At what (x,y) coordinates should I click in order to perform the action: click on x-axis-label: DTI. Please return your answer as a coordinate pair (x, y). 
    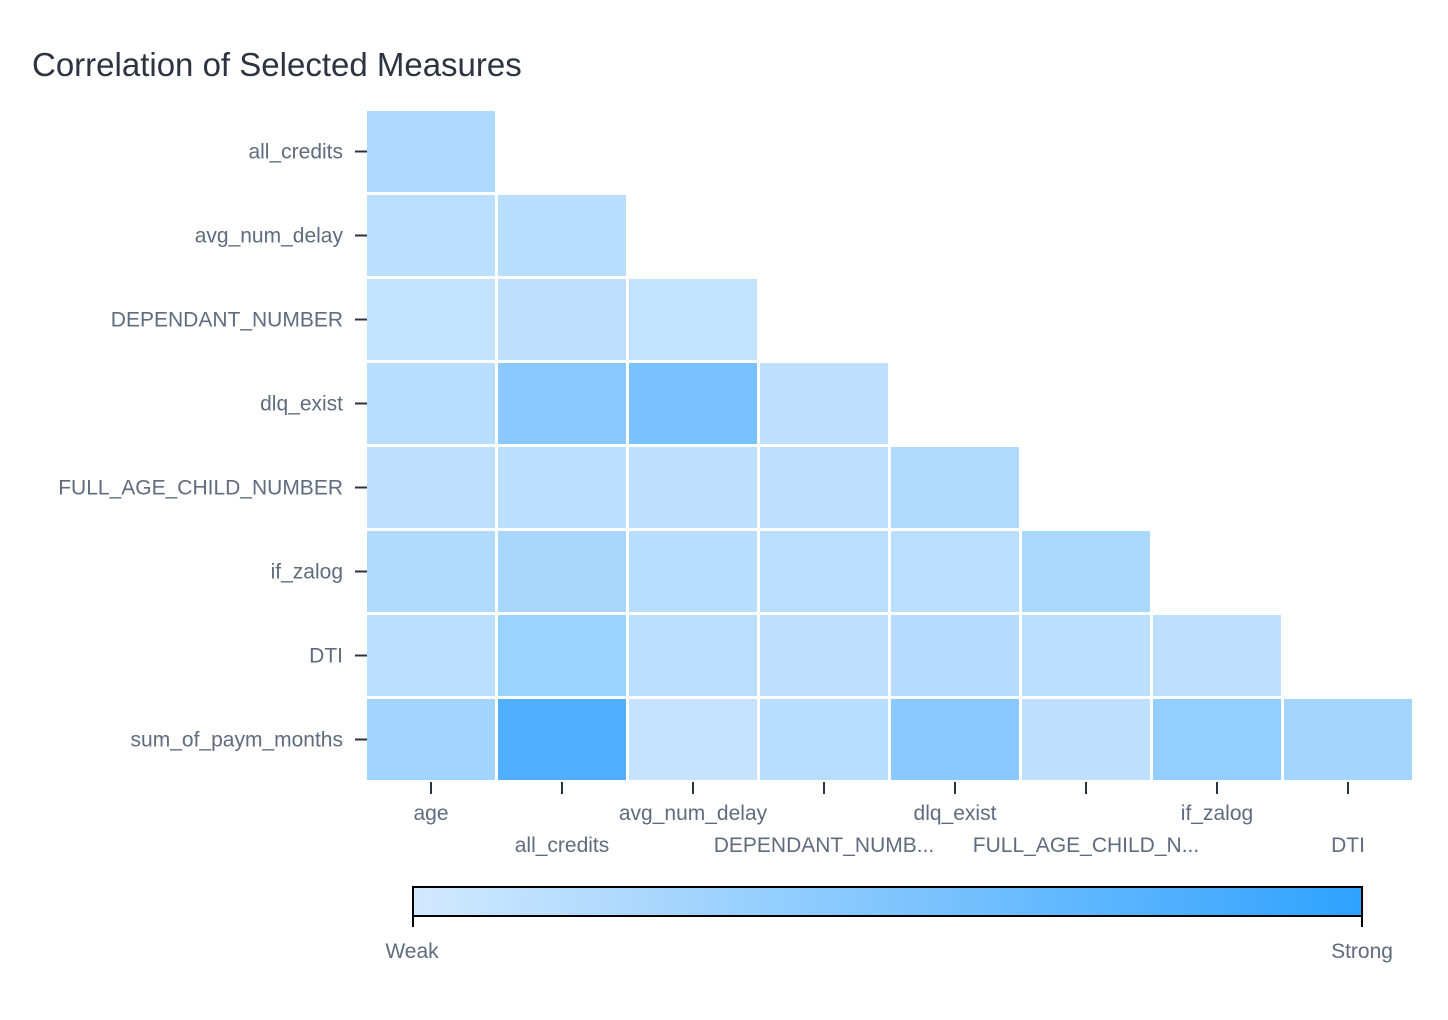
    Looking at the image, I should click on (1348, 845).